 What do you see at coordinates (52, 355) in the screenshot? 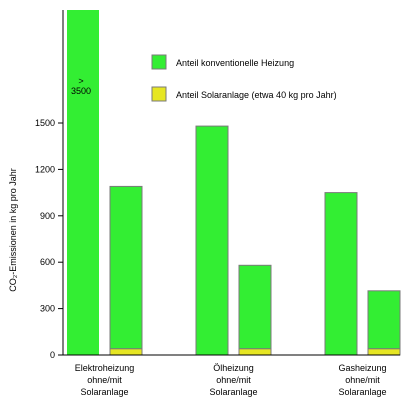
I see `y-tick-label: 0` at bounding box center [52, 355].